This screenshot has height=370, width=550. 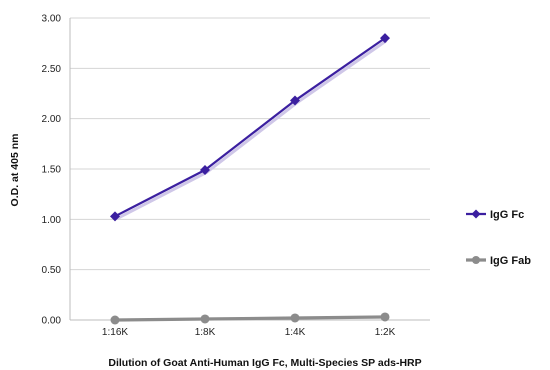 I want to click on x-tick-labels: 1:16K 1:8K 1:4K 1:2K, so click(x=249, y=332).